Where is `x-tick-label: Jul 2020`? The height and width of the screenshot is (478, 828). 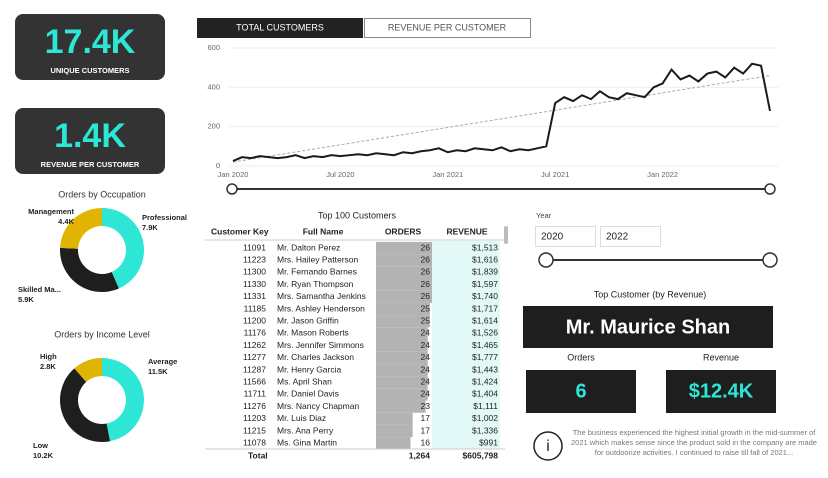 x-tick-label: Jul 2020 is located at coordinates (340, 174).